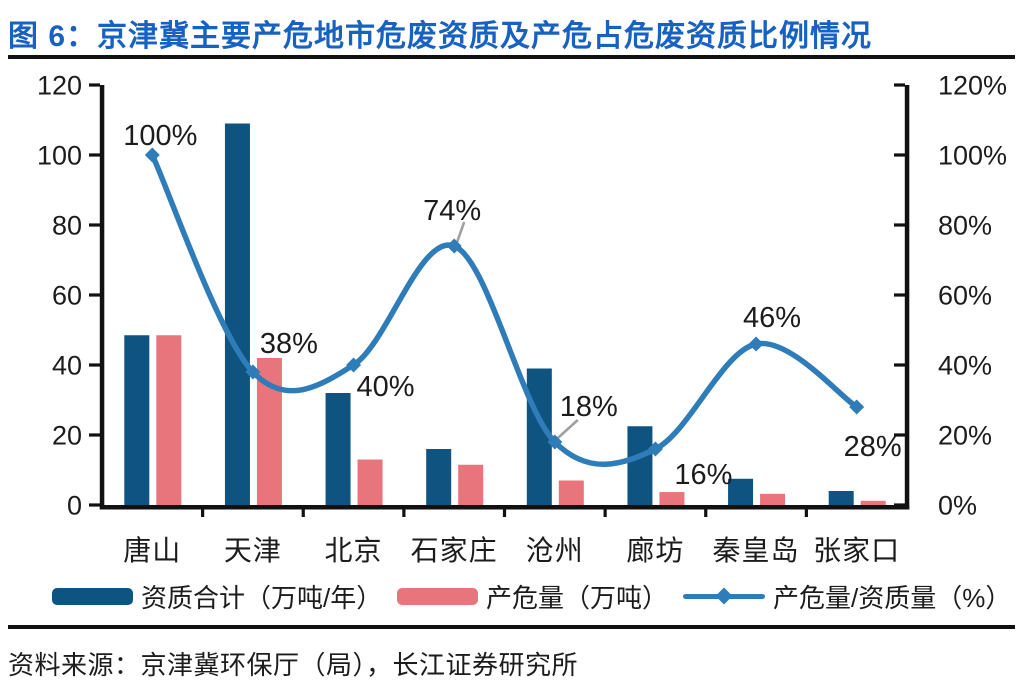 This screenshot has width=1024, height=688. I want to click on chart-title: 图 6：京津冀主要产危地市危废资质及产危占危废资质比例情况, so click(440, 36).